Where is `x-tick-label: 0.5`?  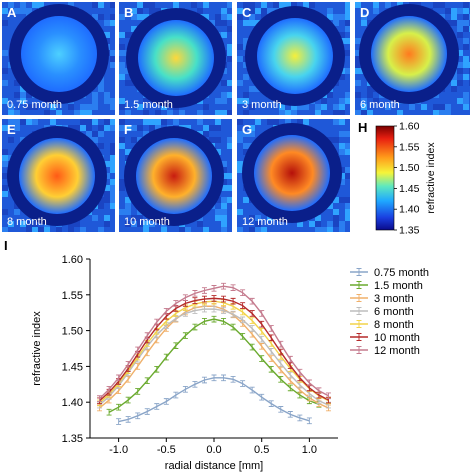 x-tick-label: 0.5 is located at coordinates (261, 450).